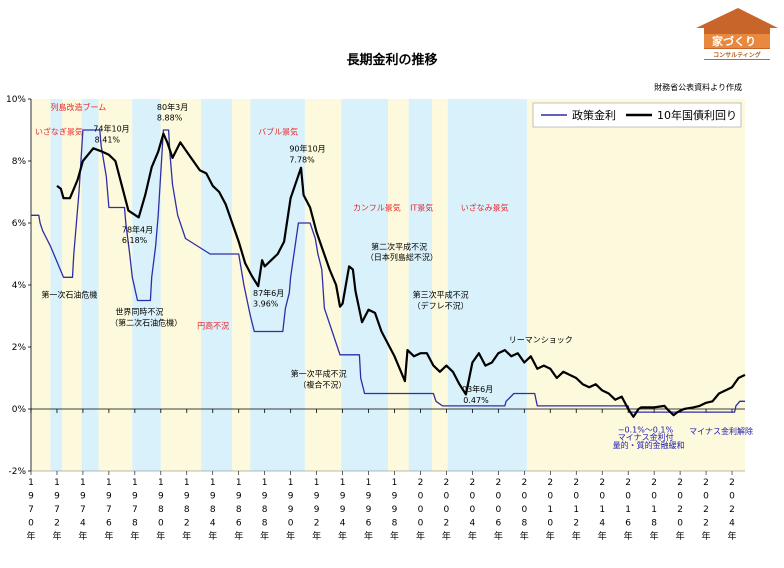  What do you see at coordinates (111, 129) in the screenshot?
I see `annotation-label: 74年10月` at bounding box center [111, 129].